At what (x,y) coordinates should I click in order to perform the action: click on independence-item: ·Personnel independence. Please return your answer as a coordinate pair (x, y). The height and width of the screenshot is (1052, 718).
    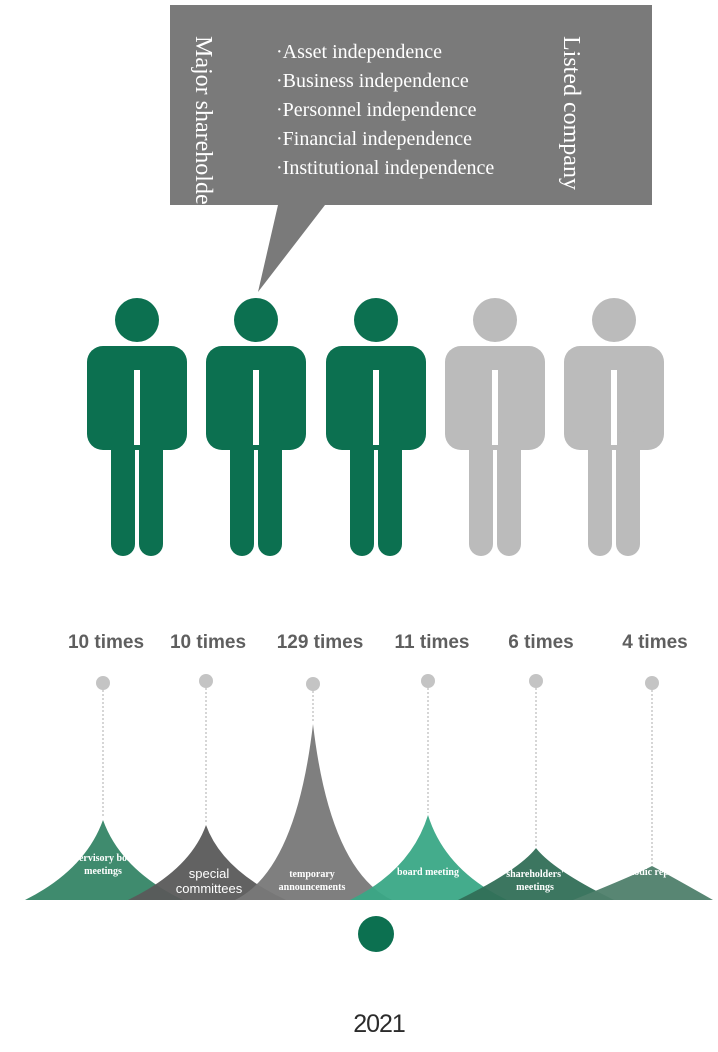
    Looking at the image, I should click on (376, 110).